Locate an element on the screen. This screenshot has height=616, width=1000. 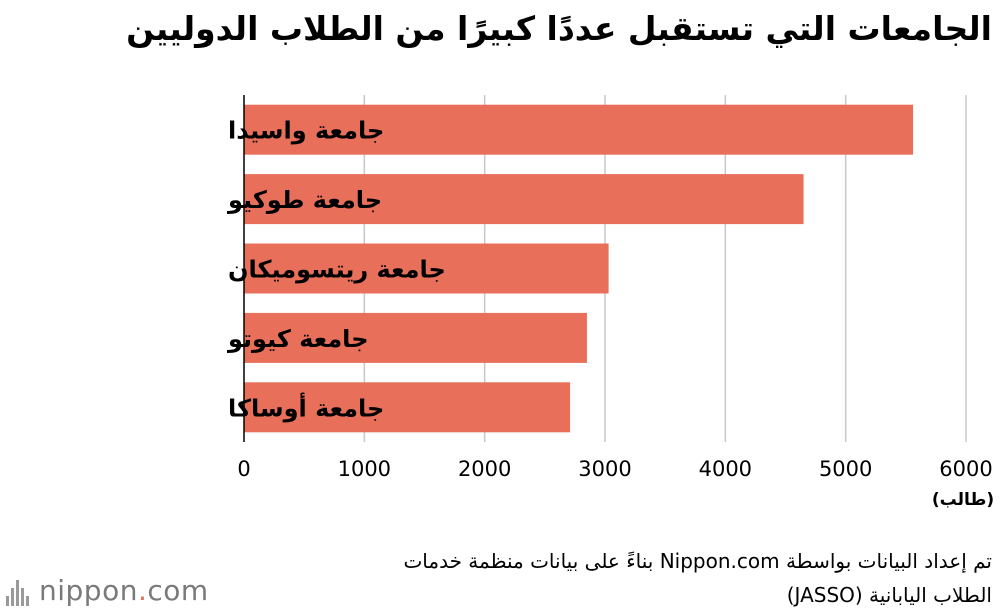
x-axis-unit-label: (طالب) is located at coordinates (963, 500).